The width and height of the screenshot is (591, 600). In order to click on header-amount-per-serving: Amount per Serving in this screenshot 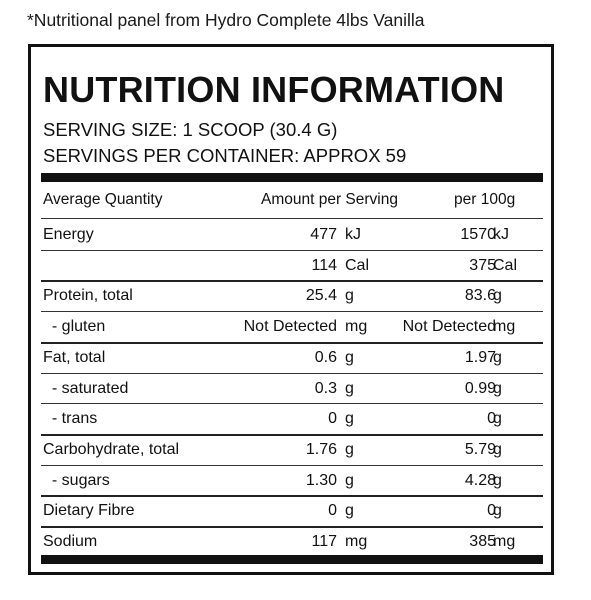, I will do `click(329, 199)`.